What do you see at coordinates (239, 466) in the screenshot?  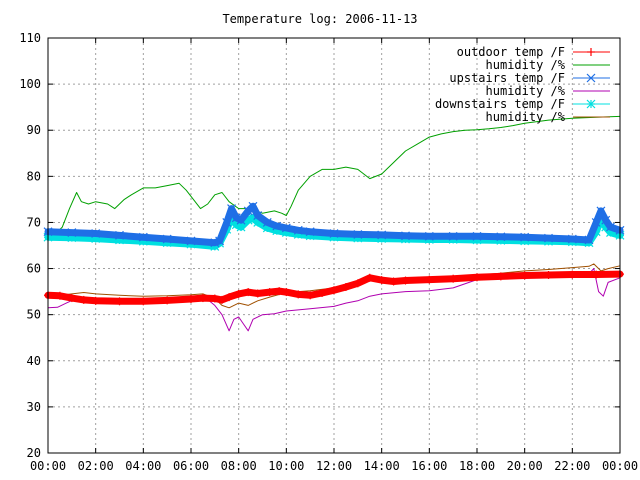 I see `x-tick-label: 08:00` at bounding box center [239, 466].